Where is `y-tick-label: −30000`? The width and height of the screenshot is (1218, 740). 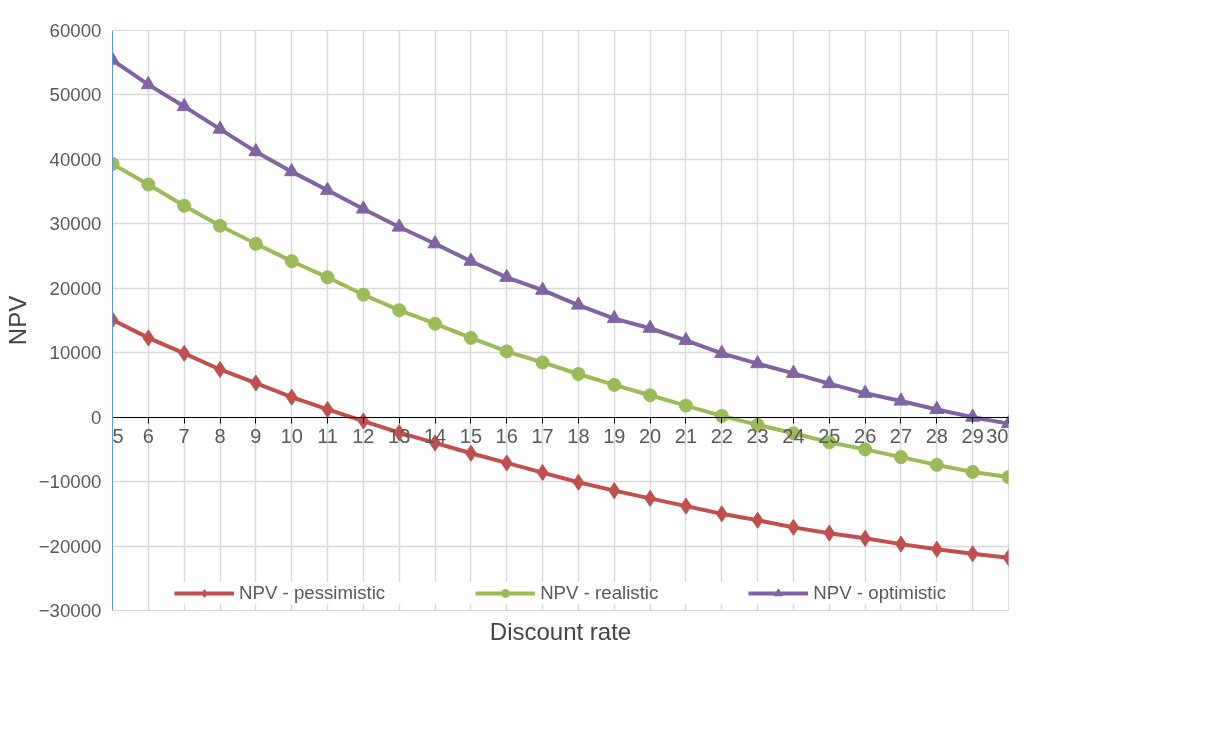 y-tick-label: −30000 is located at coordinates (70, 610).